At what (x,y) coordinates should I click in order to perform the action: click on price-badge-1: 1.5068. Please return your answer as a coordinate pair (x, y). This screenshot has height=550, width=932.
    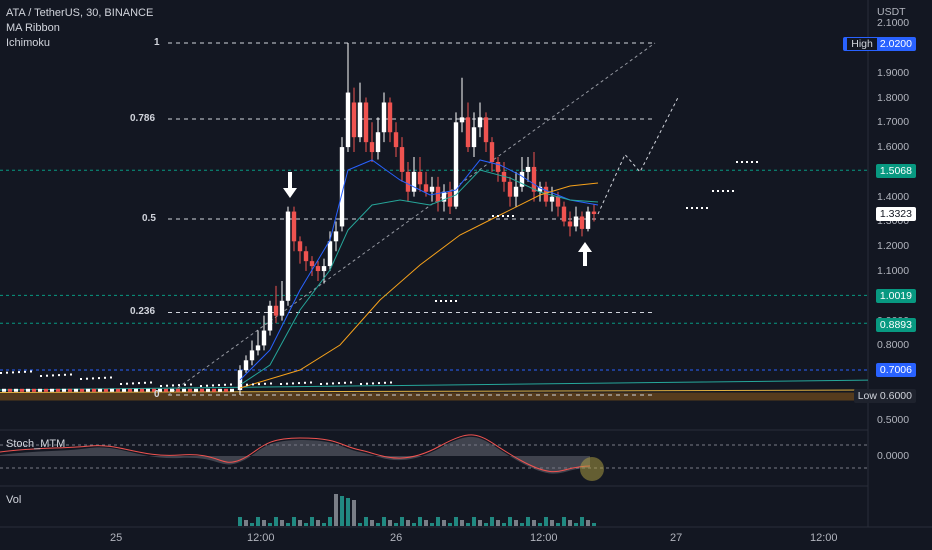
    Looking at the image, I should click on (895, 171).